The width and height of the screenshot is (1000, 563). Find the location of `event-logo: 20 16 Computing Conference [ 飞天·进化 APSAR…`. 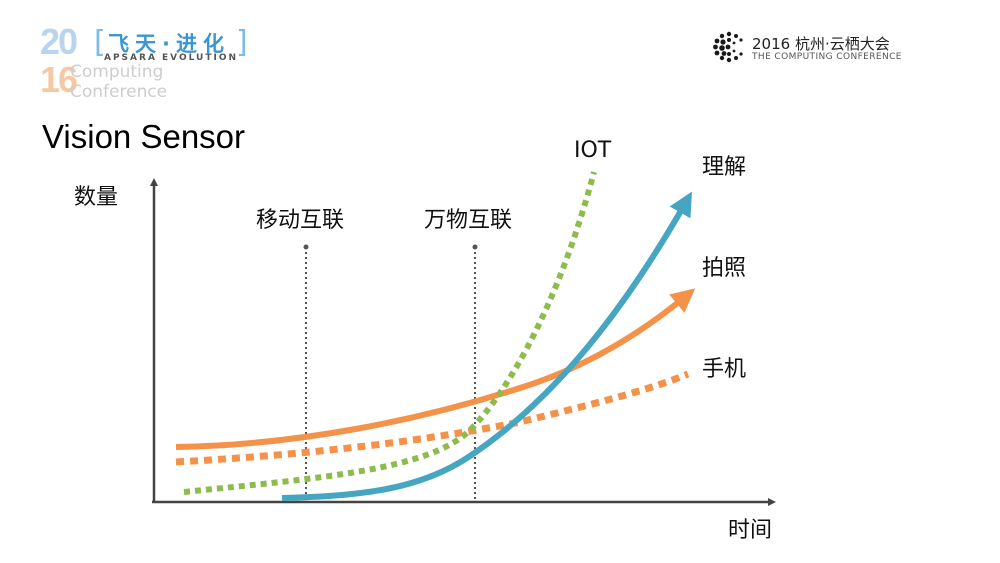

event-logo: 20 16 Computing Conference [ 飞天·进化 APSAR… is located at coordinates (150, 64).